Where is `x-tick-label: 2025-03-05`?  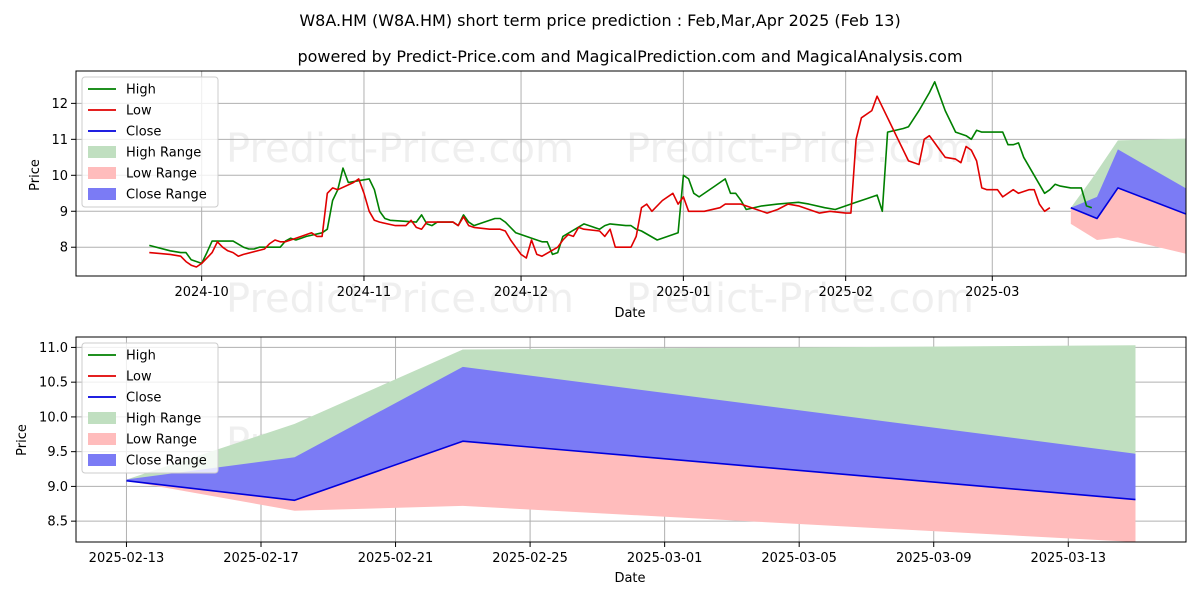 x-tick-label: 2025-03-05 is located at coordinates (799, 558).